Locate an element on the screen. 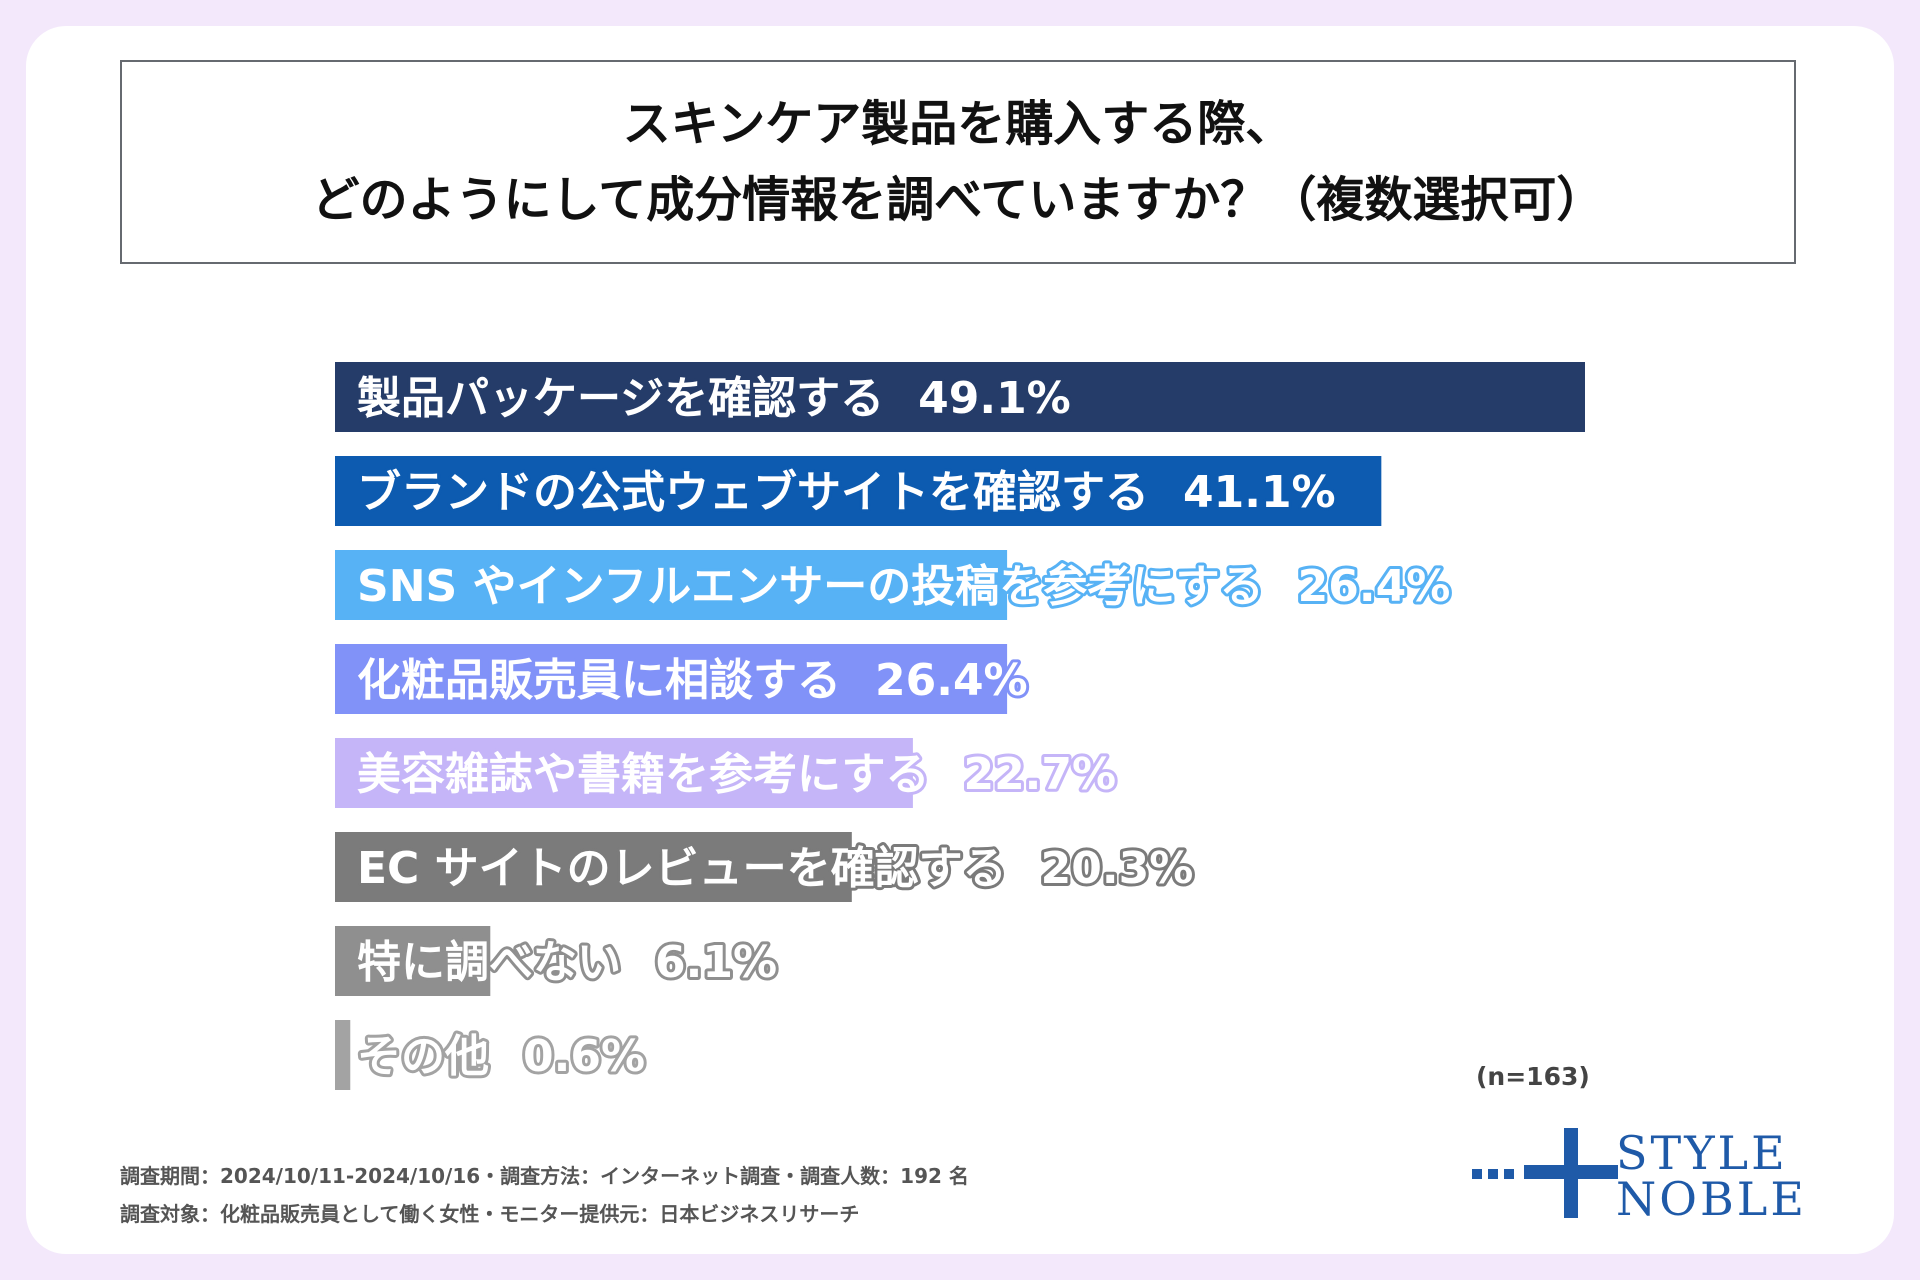 This screenshot has height=1280, width=1920. bar-label-7: 特に調べない 6.1% is located at coordinates (567, 962).